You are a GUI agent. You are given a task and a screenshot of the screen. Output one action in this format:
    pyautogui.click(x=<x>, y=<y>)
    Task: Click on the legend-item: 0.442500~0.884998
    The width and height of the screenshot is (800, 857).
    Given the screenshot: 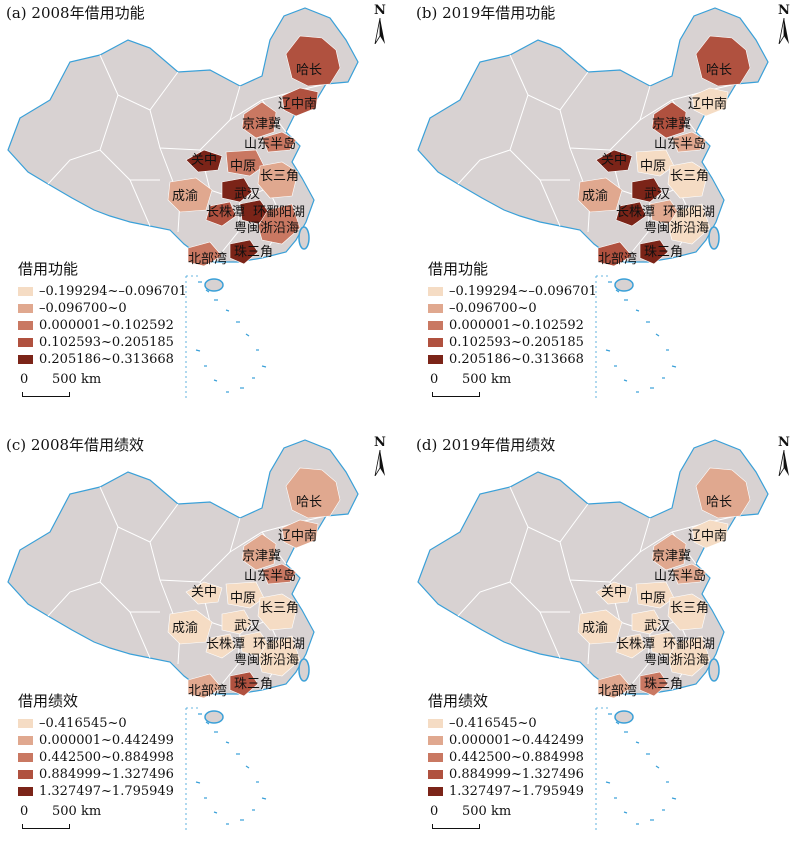 What is the action you would take?
    pyautogui.click(x=506, y=757)
    